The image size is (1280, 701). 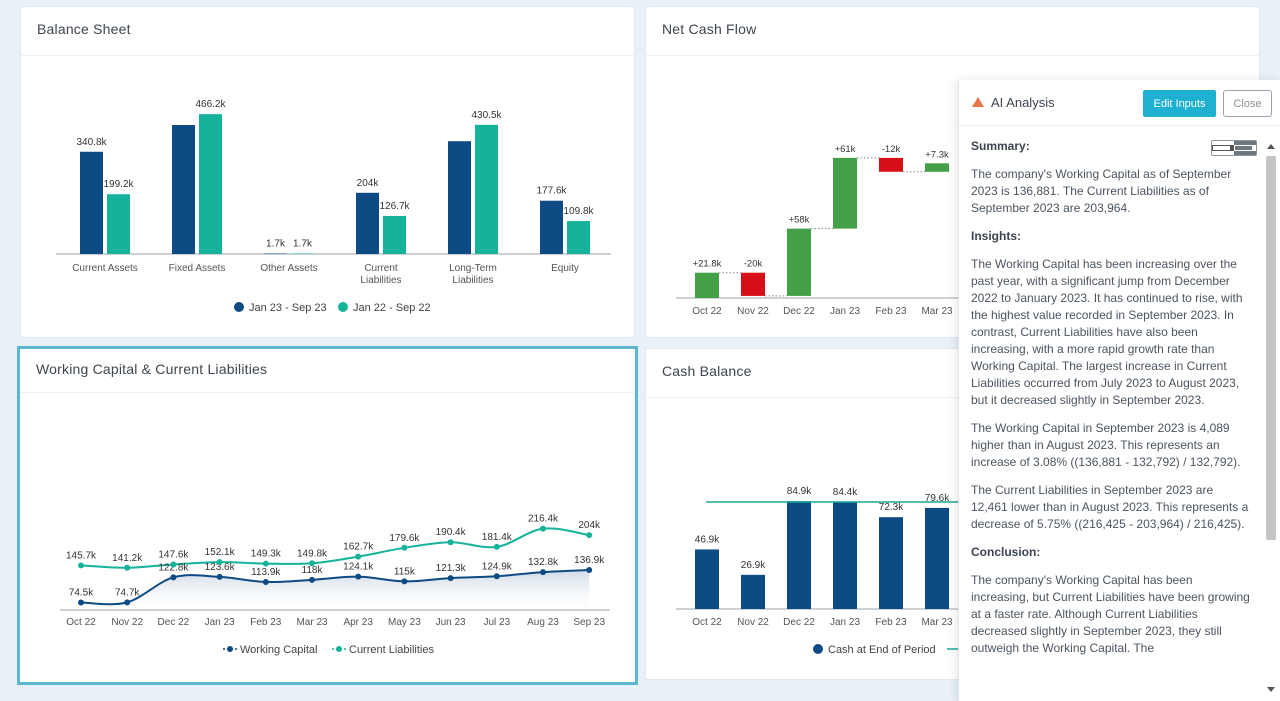 What do you see at coordinates (707, 264) in the screenshot?
I see `data-label: +21.8k` at bounding box center [707, 264].